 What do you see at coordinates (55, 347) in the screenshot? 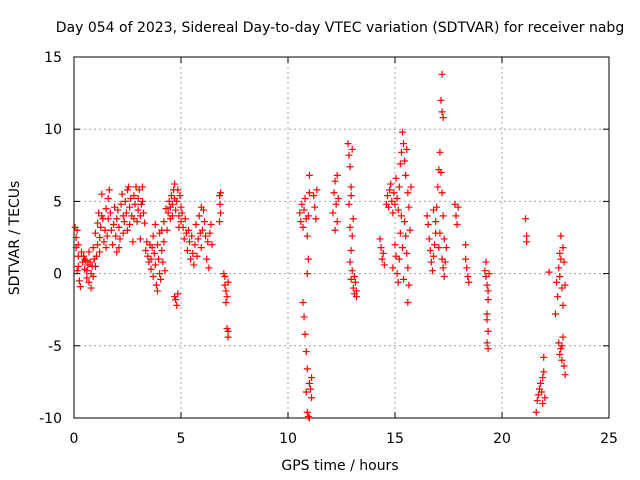
I see `y-tick-label: -5` at bounding box center [55, 347].